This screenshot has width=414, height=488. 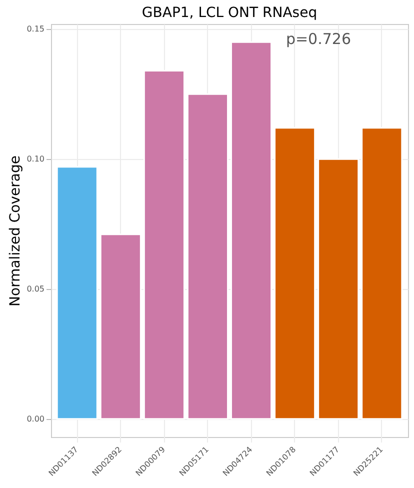 What do you see at coordinates (318, 39) in the screenshot?
I see `annotation: p=0.726` at bounding box center [318, 39].